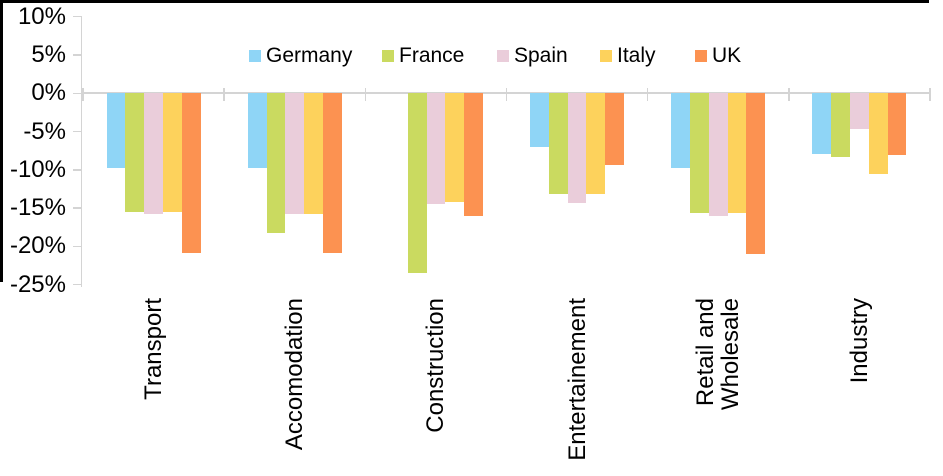 This screenshot has width=943, height=476. What do you see at coordinates (718, 354) in the screenshot?
I see `category-label-retail-and: Retail and Wholesale` at bounding box center [718, 354].